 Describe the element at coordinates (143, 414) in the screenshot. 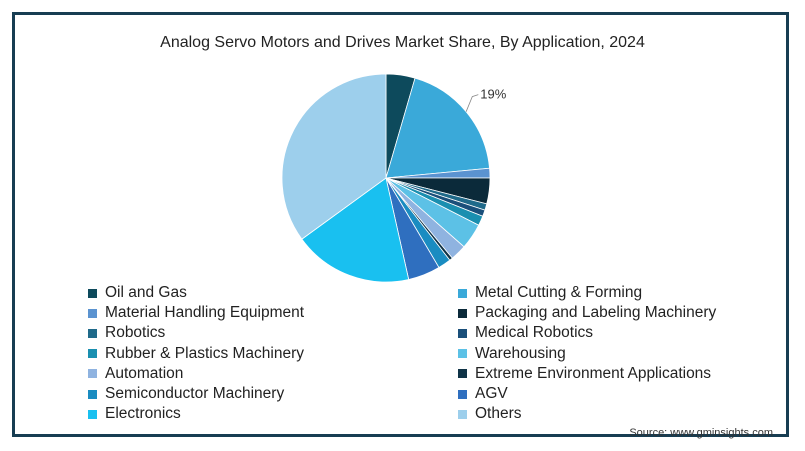

I see `legend-label: Electronics` at that location.